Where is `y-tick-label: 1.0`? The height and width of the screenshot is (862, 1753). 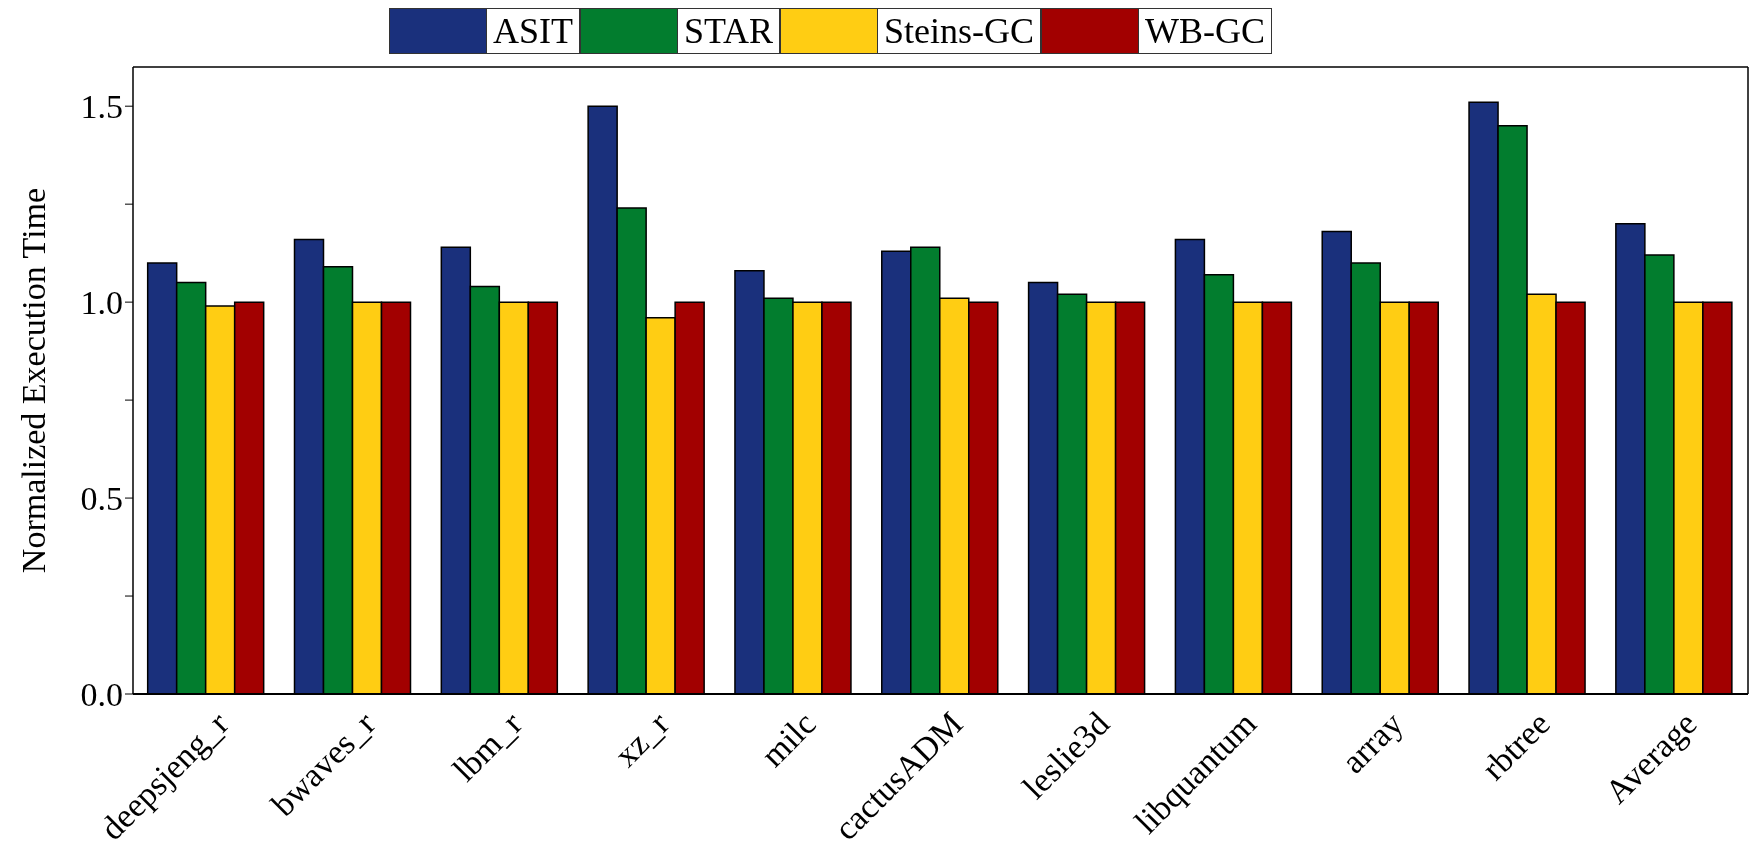
y-tick-label: 1.0 is located at coordinates (101, 303).